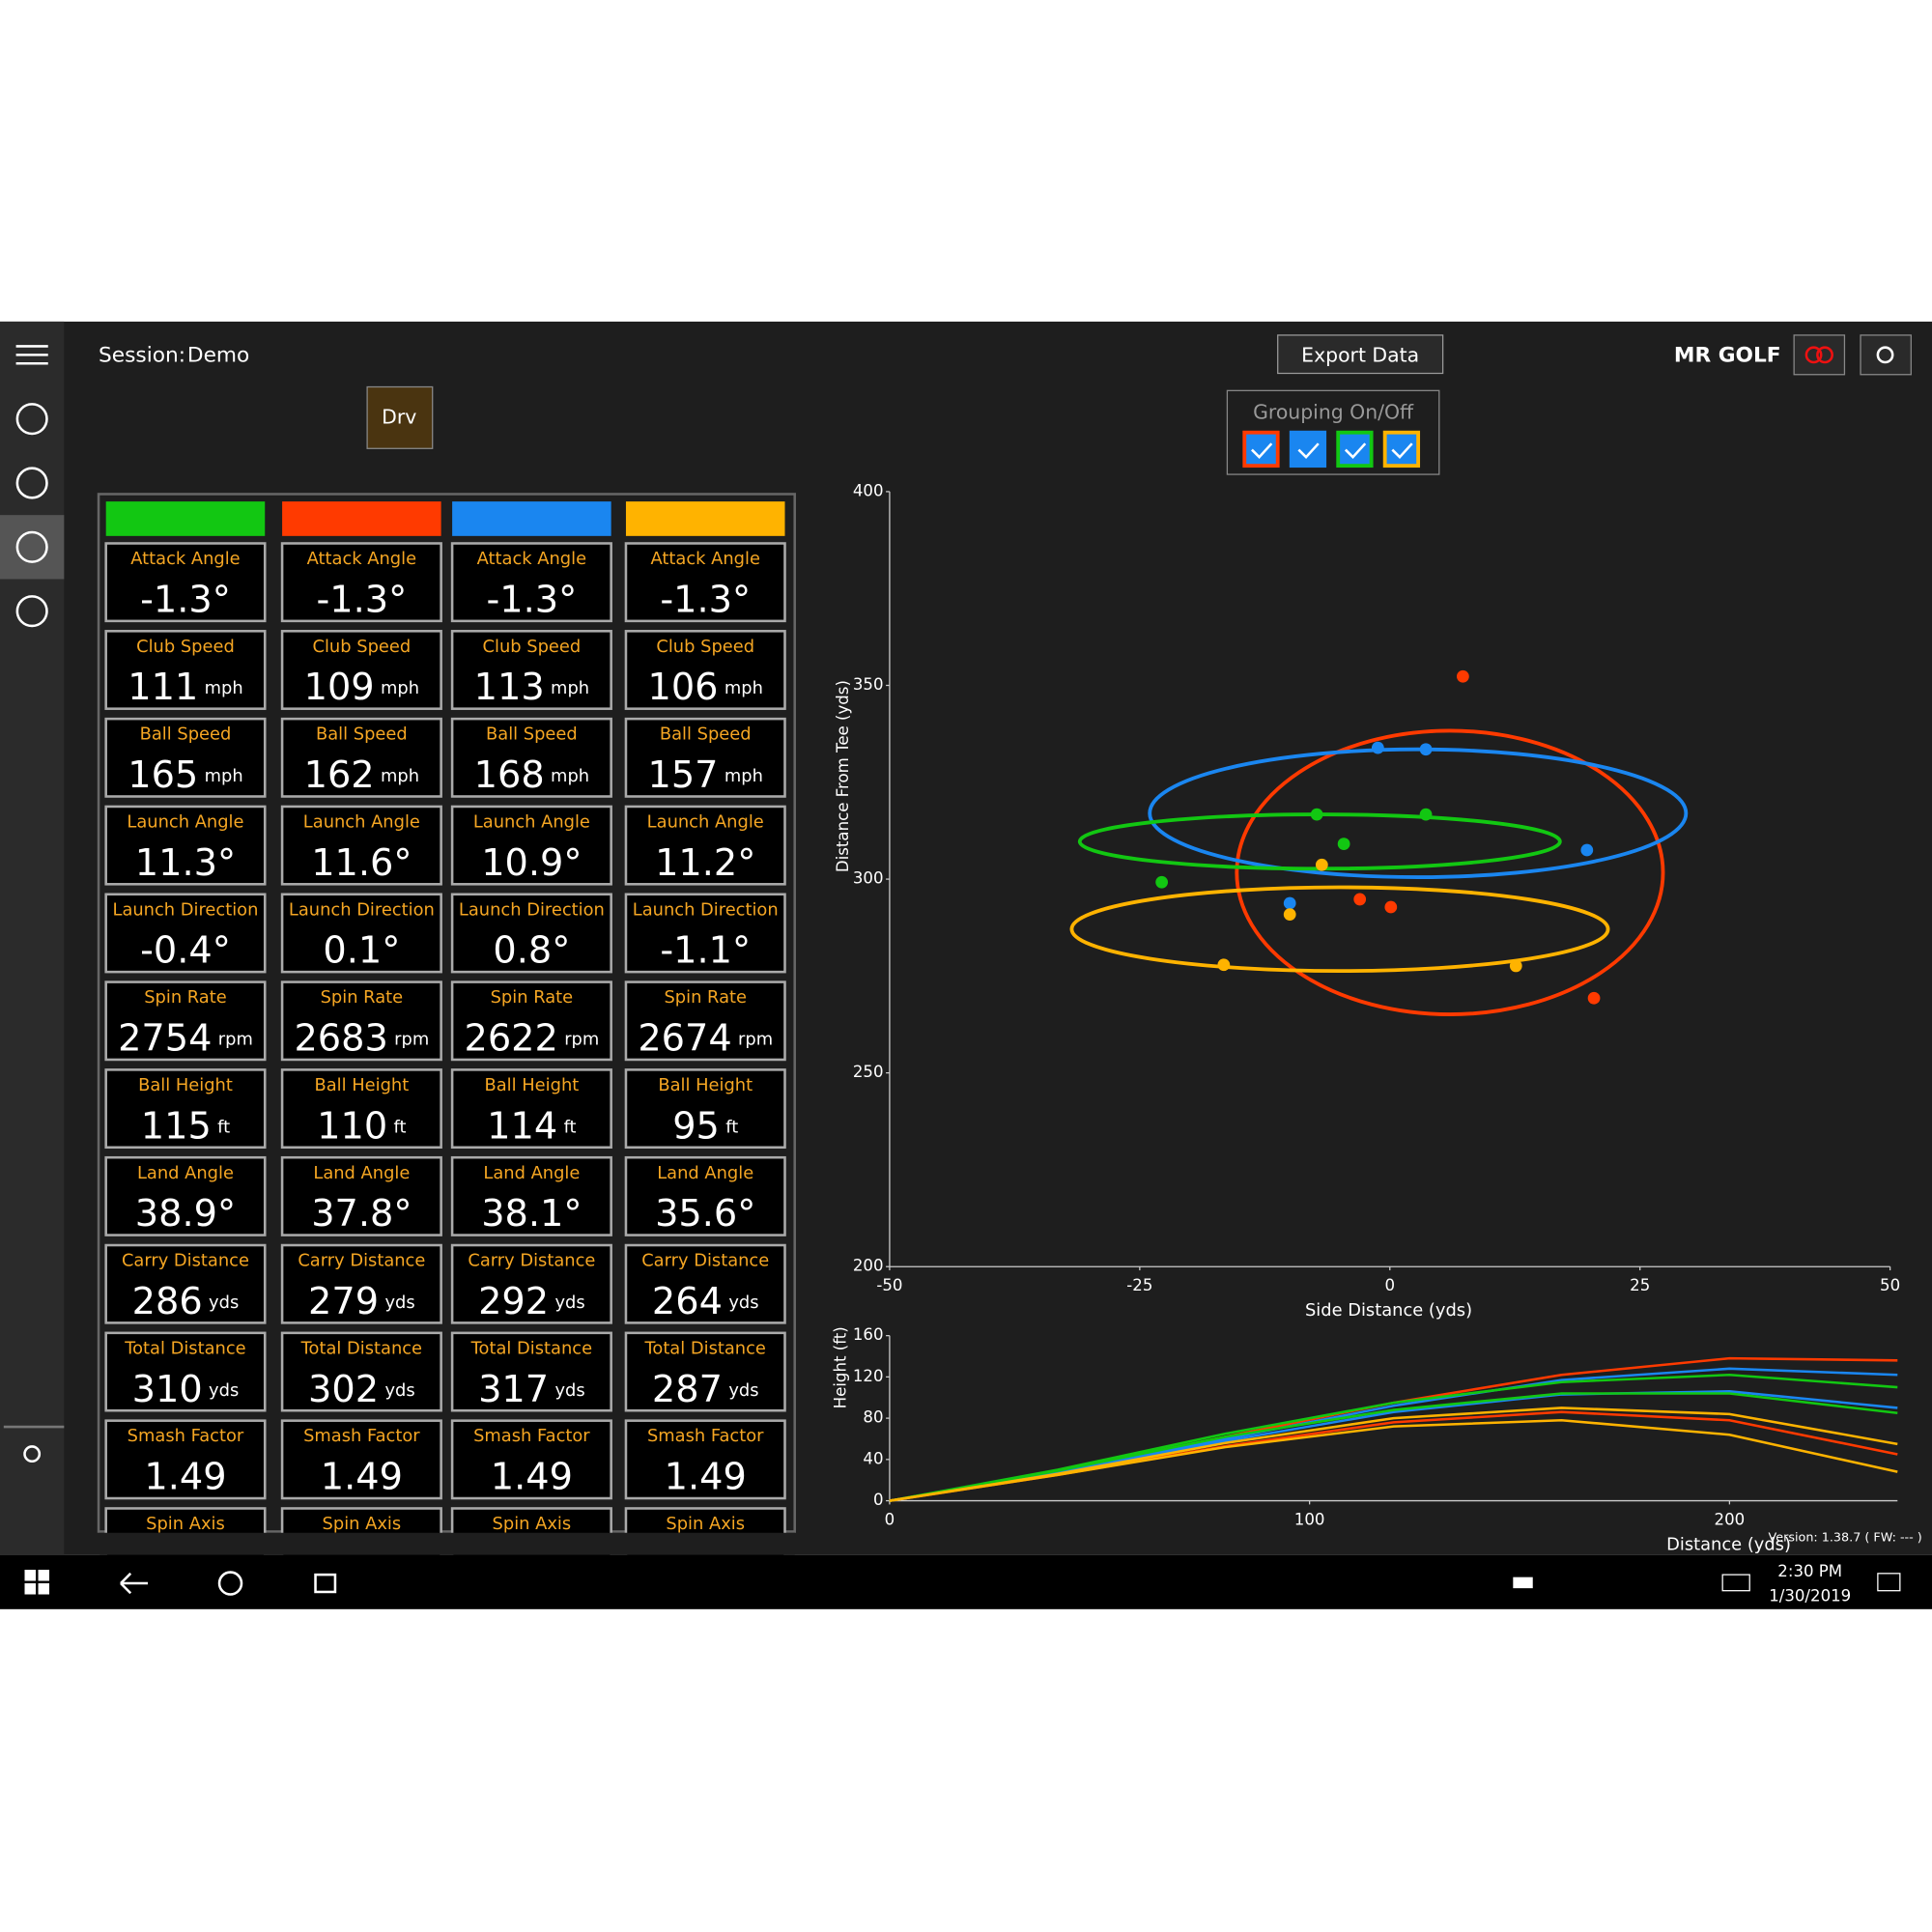  I want to click on back-icon, so click(134, 1583).